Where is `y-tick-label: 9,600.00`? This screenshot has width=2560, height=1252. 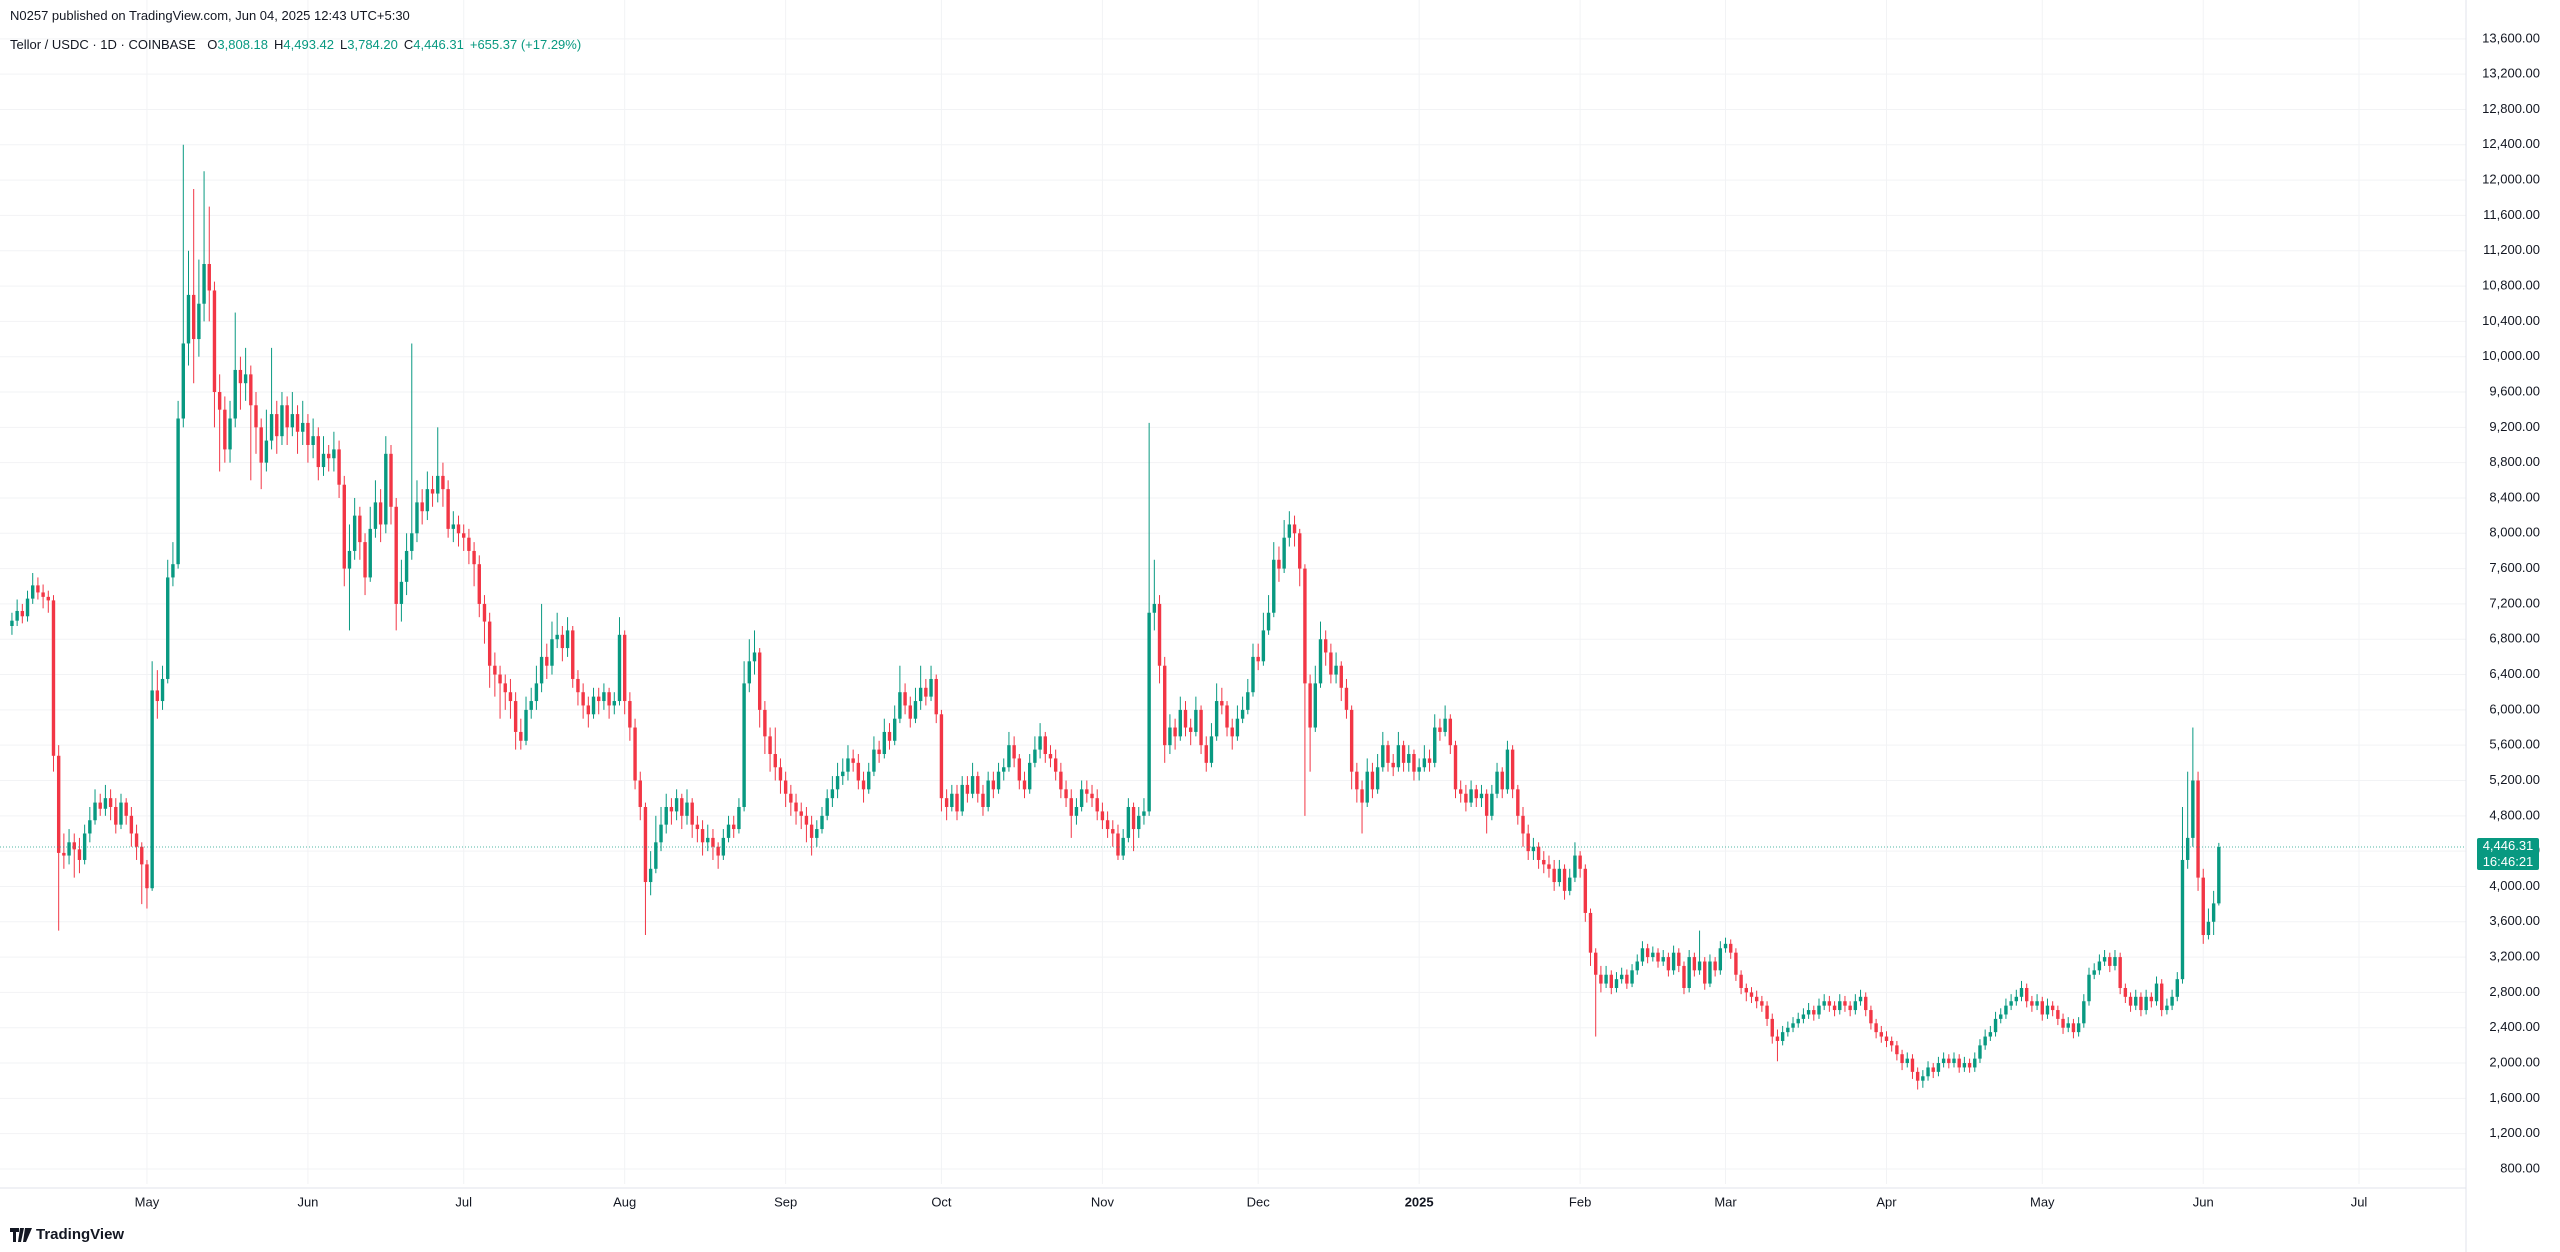
y-tick-label: 9,600.00 is located at coordinates (2514, 390).